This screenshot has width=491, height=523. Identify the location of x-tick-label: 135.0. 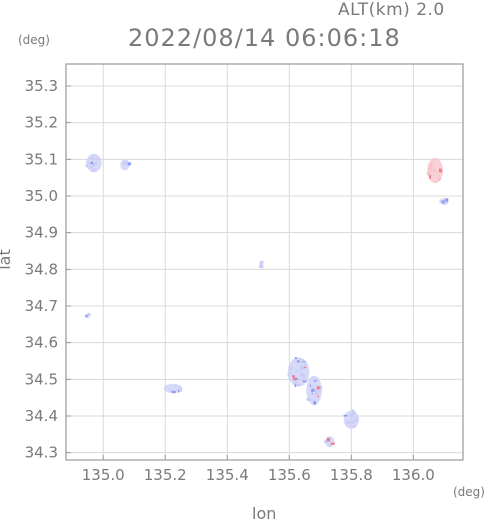
(103, 475).